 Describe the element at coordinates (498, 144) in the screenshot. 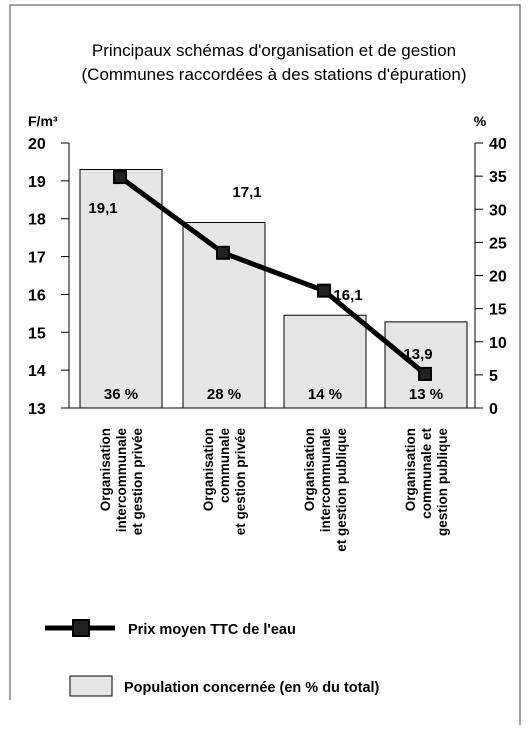

I see `right-tick-label: 40` at that location.